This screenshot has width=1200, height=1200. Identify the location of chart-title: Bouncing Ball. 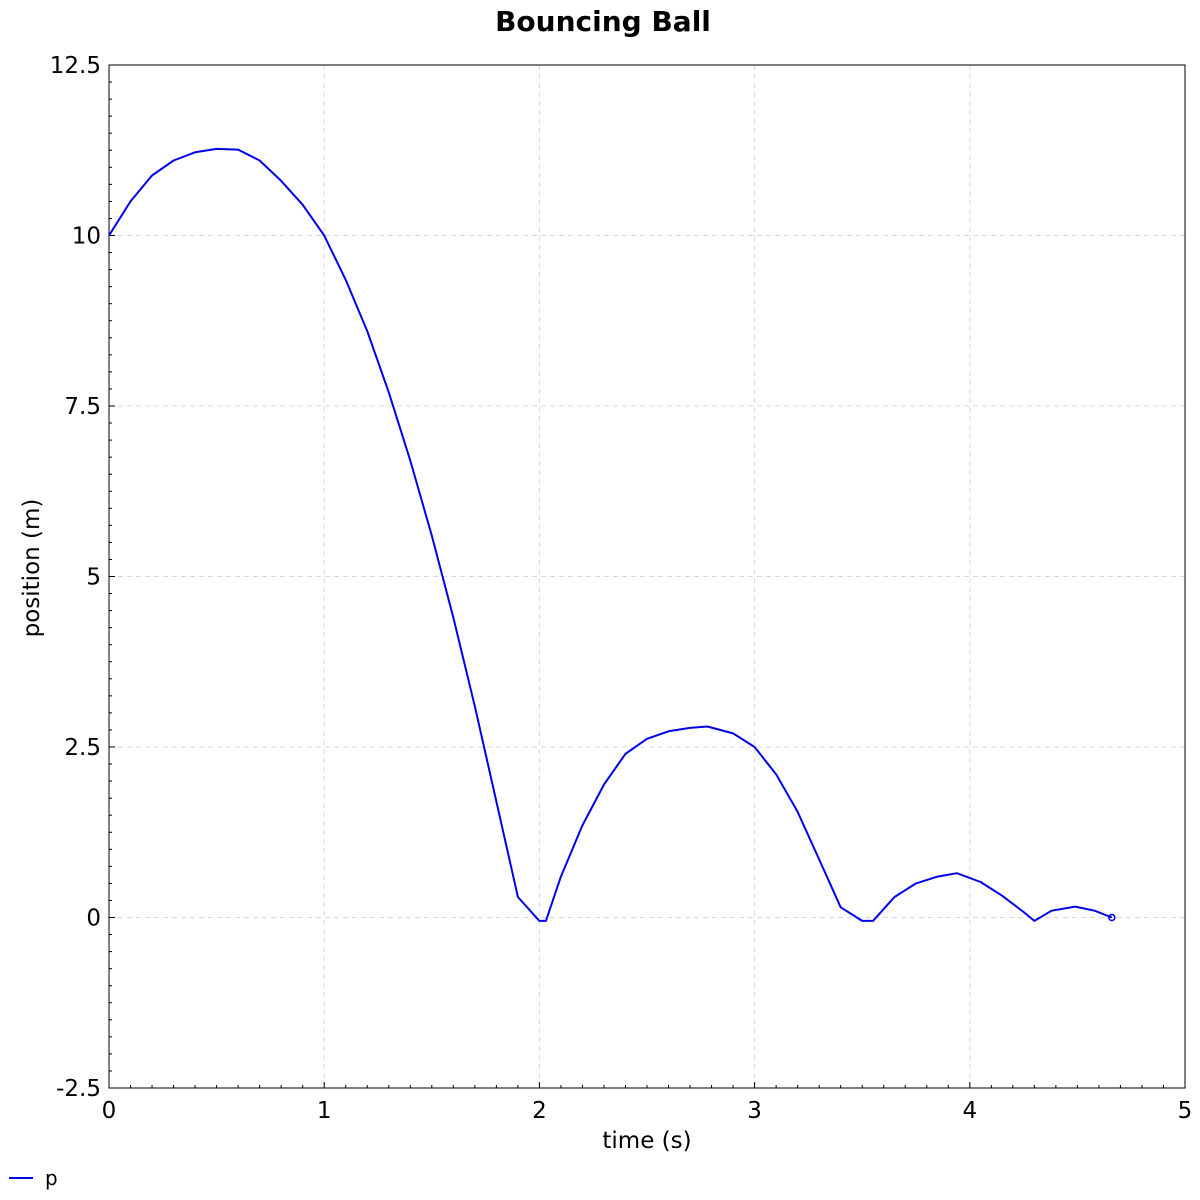
(603, 21).